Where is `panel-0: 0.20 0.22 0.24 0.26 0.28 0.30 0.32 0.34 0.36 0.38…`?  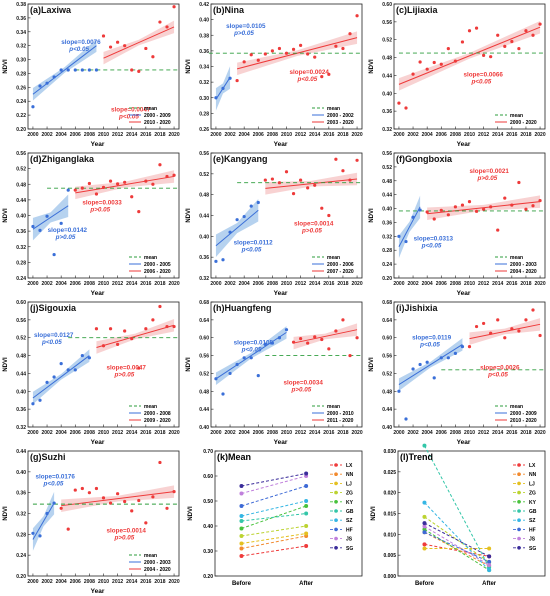
panel-0: 0.20 0.22 0.24 0.26 0.28 0.30 0.32 0.34 0.36 0.38… is located at coordinates (91, 75).